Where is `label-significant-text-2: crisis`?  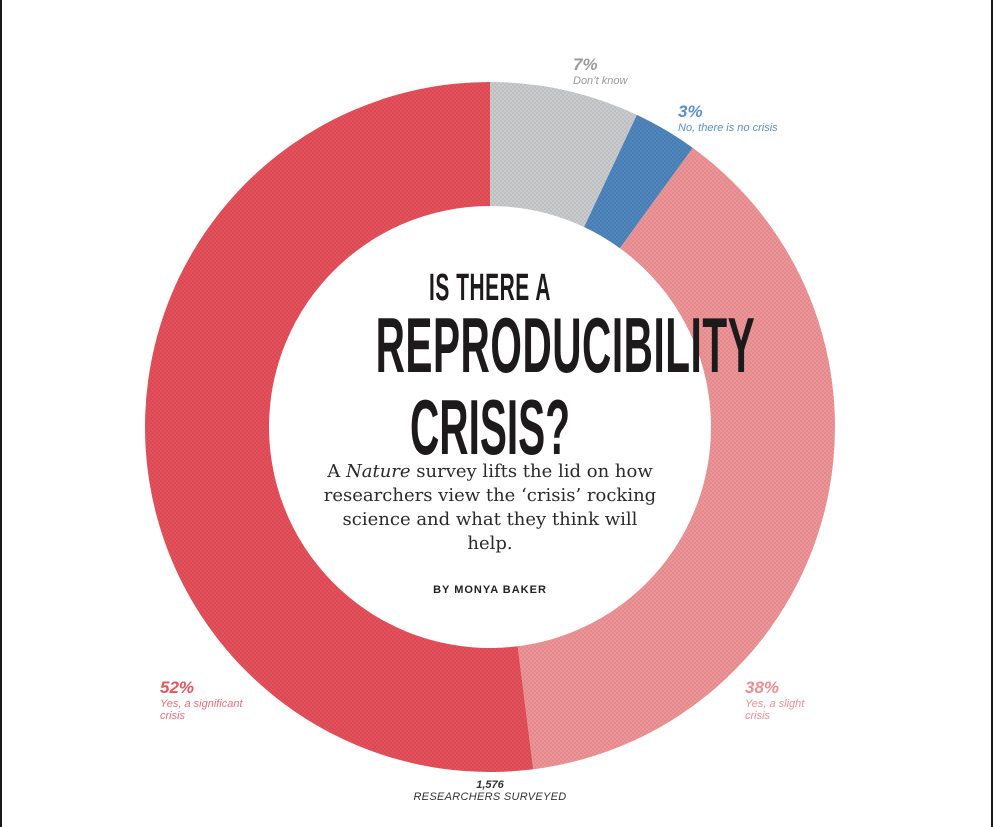 label-significant-text-2: crisis is located at coordinates (173, 715).